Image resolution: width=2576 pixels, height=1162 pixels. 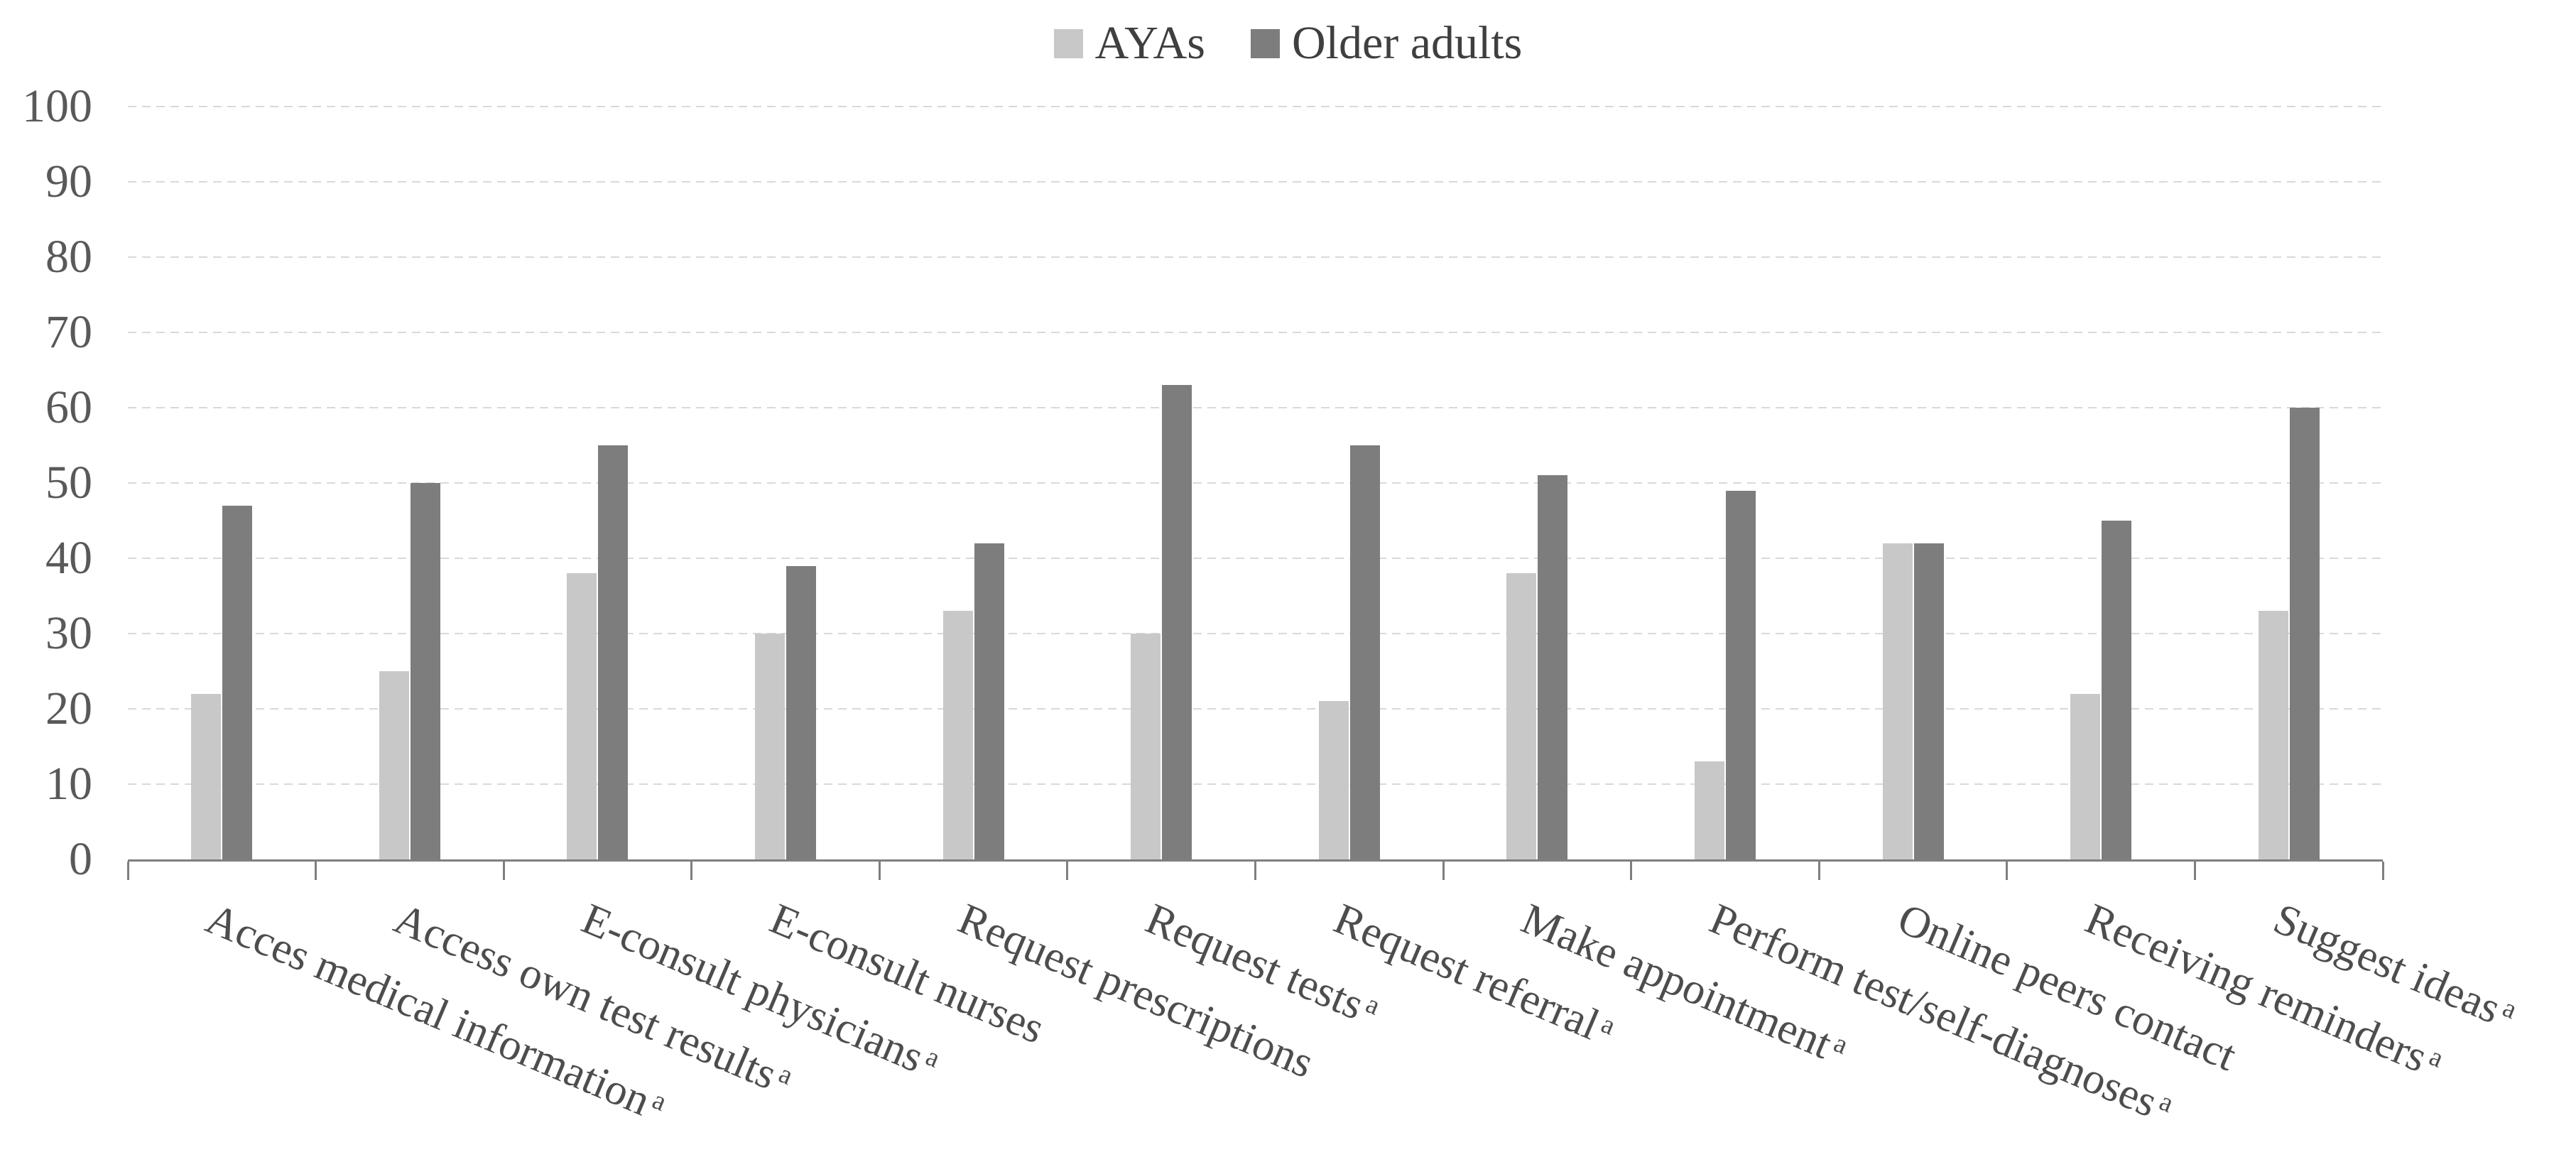 What do you see at coordinates (68, 332) in the screenshot?
I see `y-tick-label-70: 70` at bounding box center [68, 332].